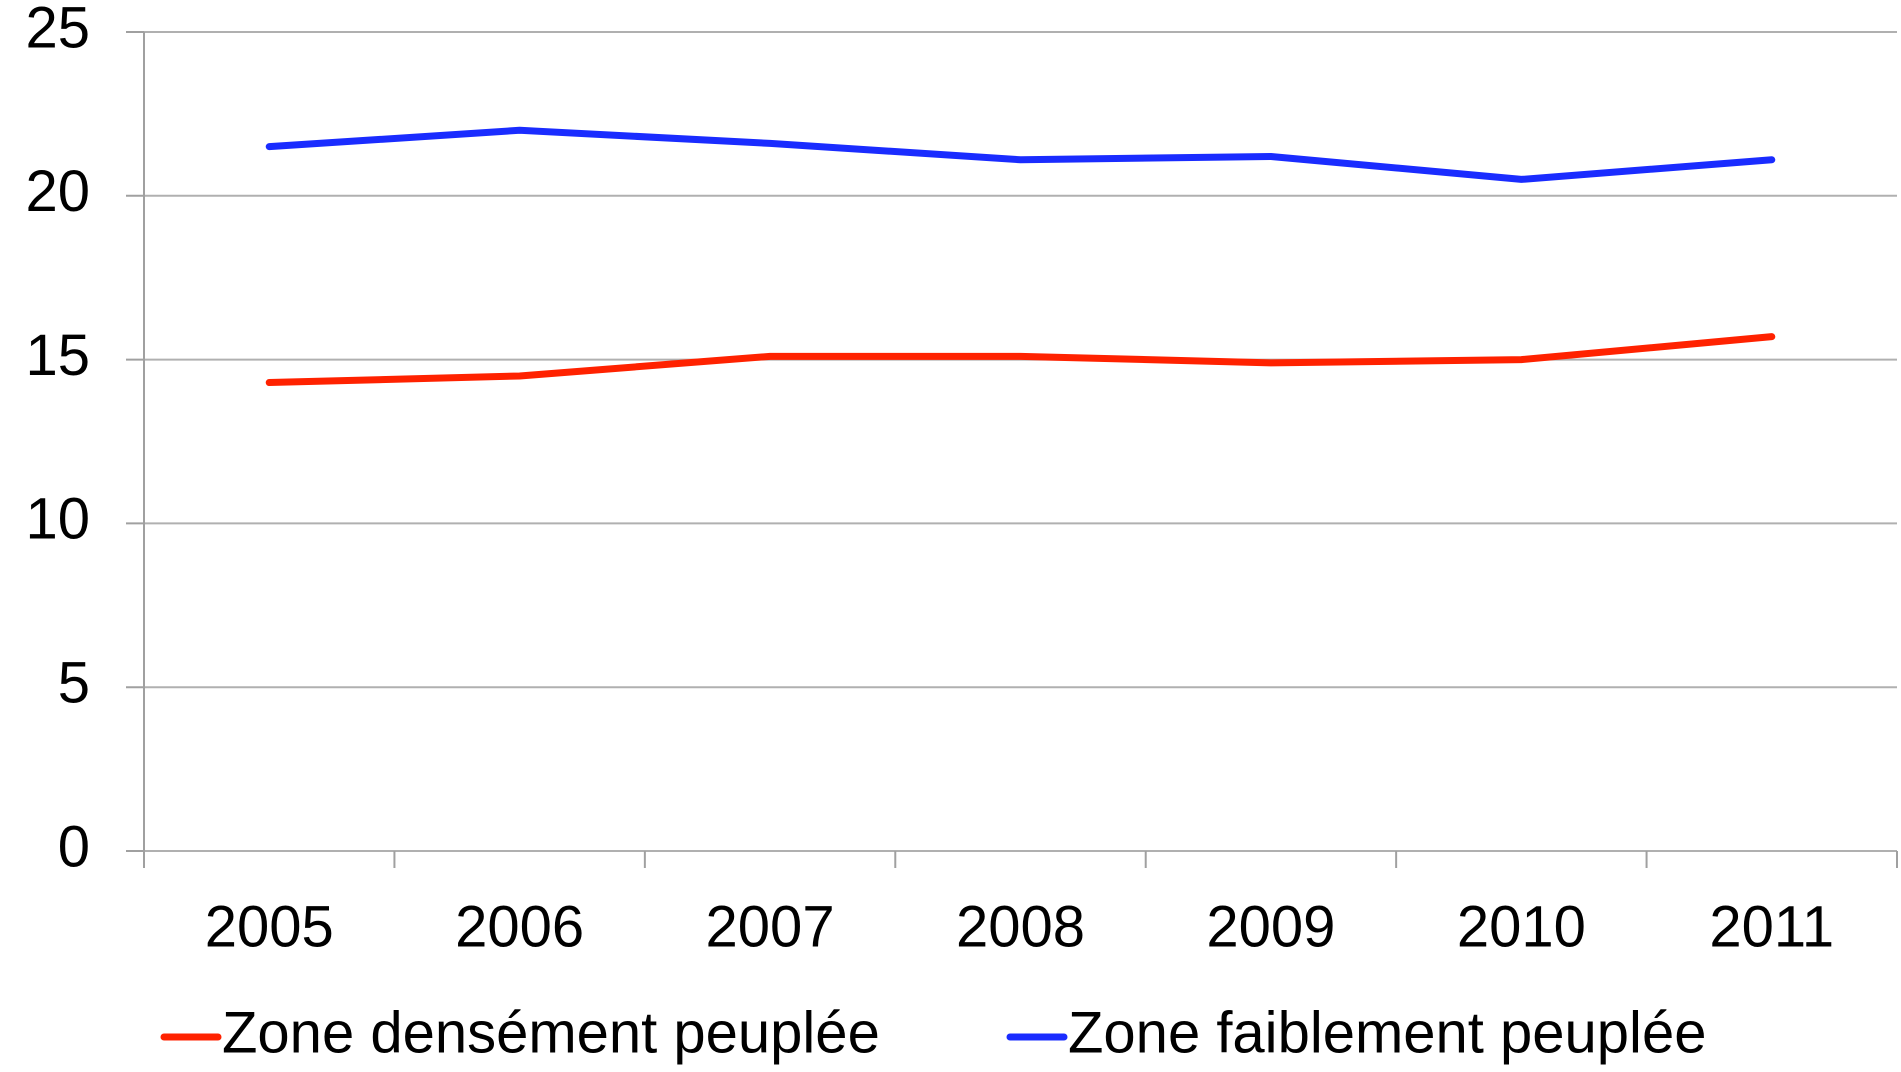  What do you see at coordinates (519, 926) in the screenshot?
I see `x-tick-label: 2006` at bounding box center [519, 926].